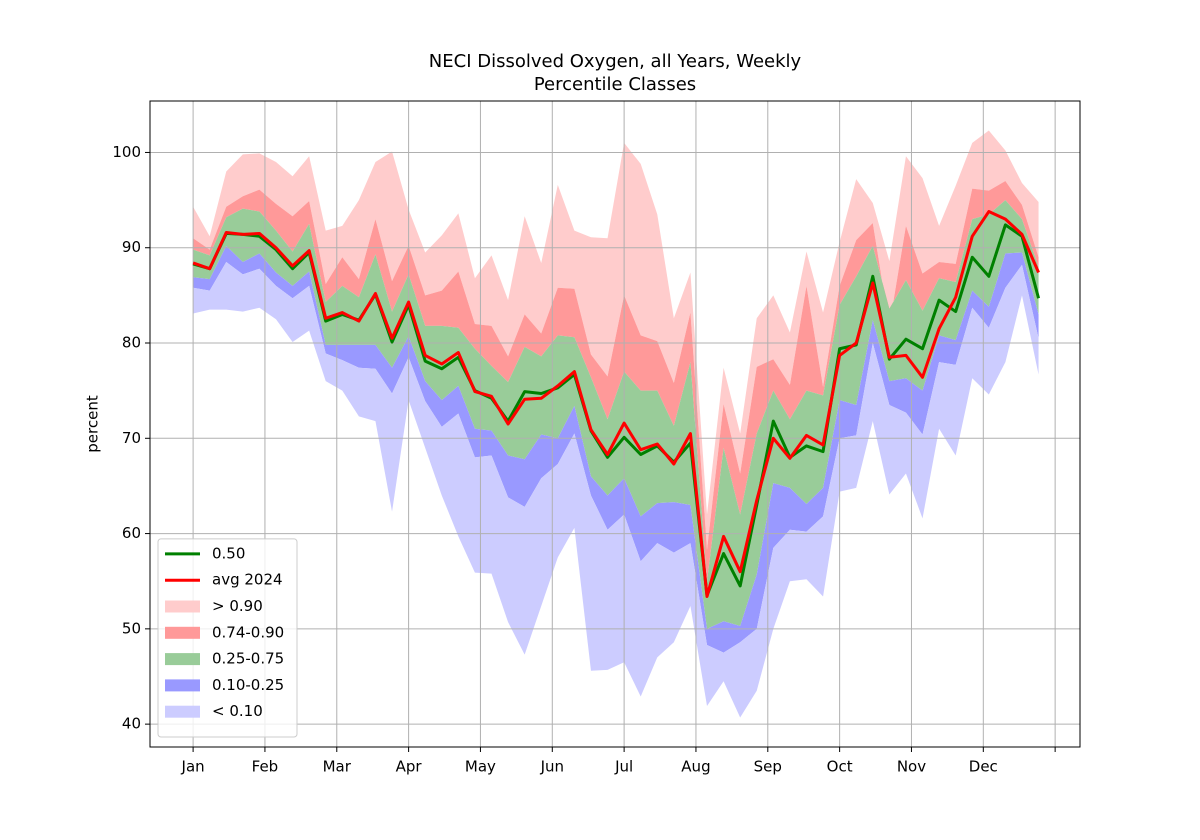  What do you see at coordinates (911, 767) in the screenshot?
I see `x-tick-label: Nov` at bounding box center [911, 767].